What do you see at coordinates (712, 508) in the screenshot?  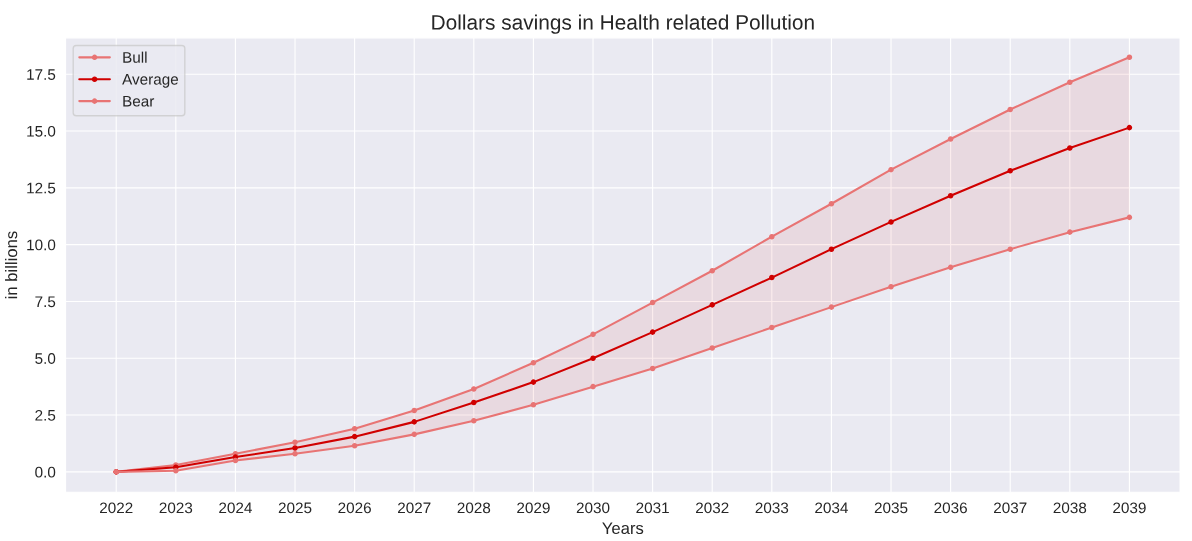 I see `x-tick-label: 2032` at bounding box center [712, 508].